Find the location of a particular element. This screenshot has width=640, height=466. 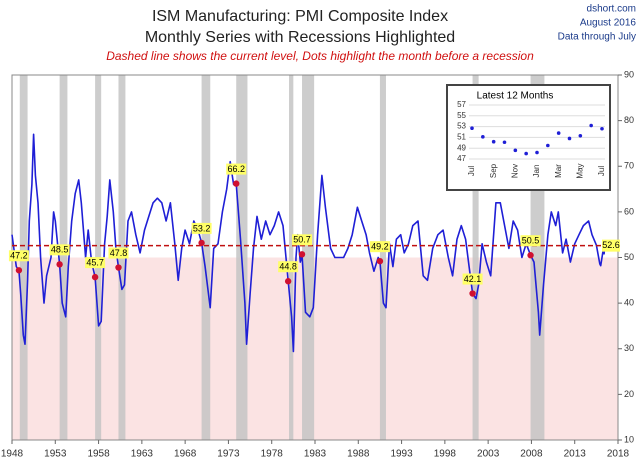

recession-label: 50.7 is located at coordinates (302, 240).